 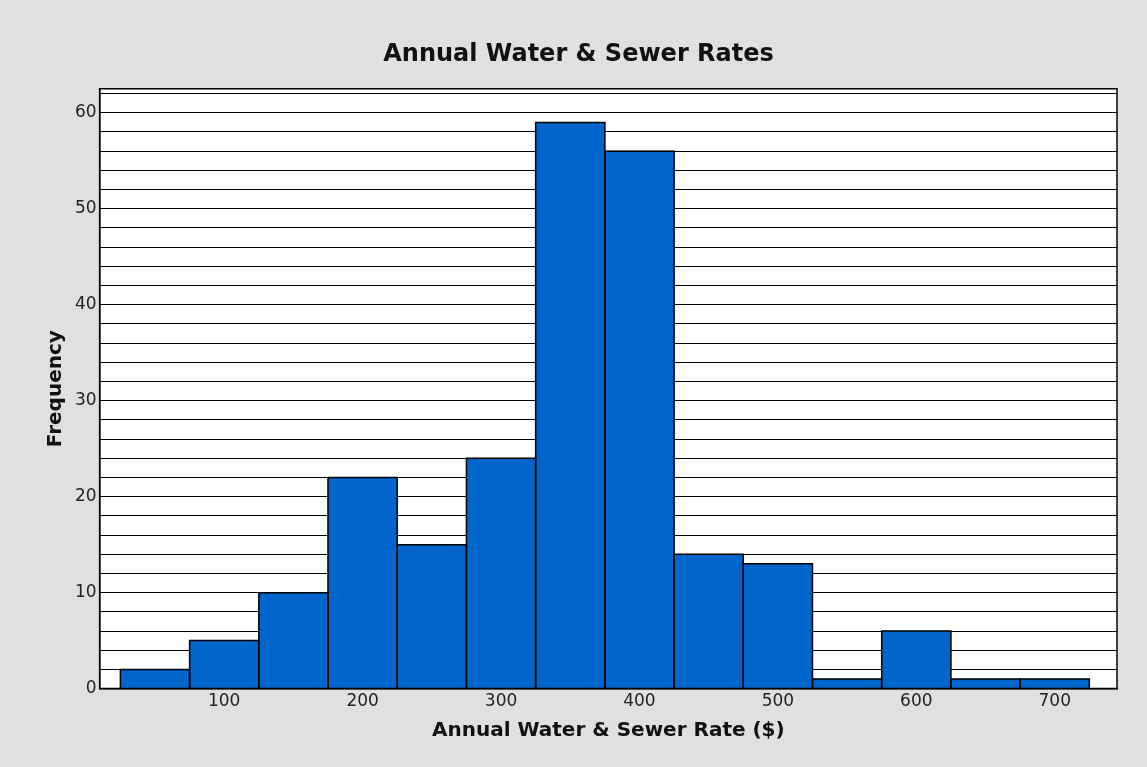 What do you see at coordinates (85, 303) in the screenshot?
I see `y-tick-label: 40` at bounding box center [85, 303].